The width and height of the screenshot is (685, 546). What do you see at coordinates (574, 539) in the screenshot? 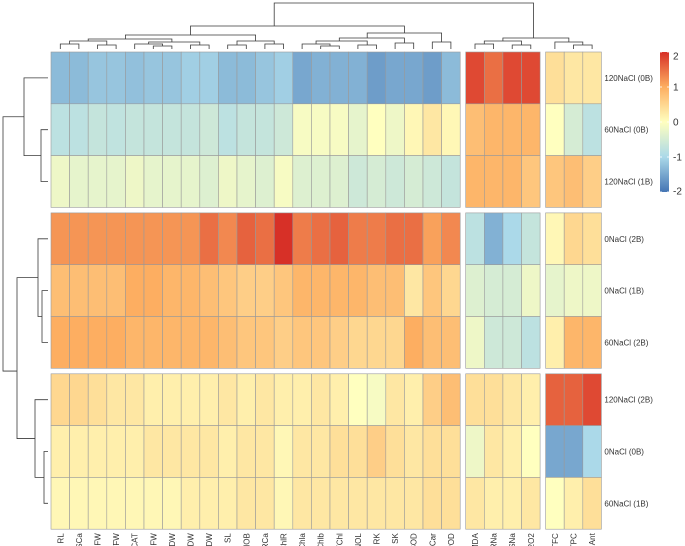
I see `column-label: TPC` at bounding box center [574, 539].